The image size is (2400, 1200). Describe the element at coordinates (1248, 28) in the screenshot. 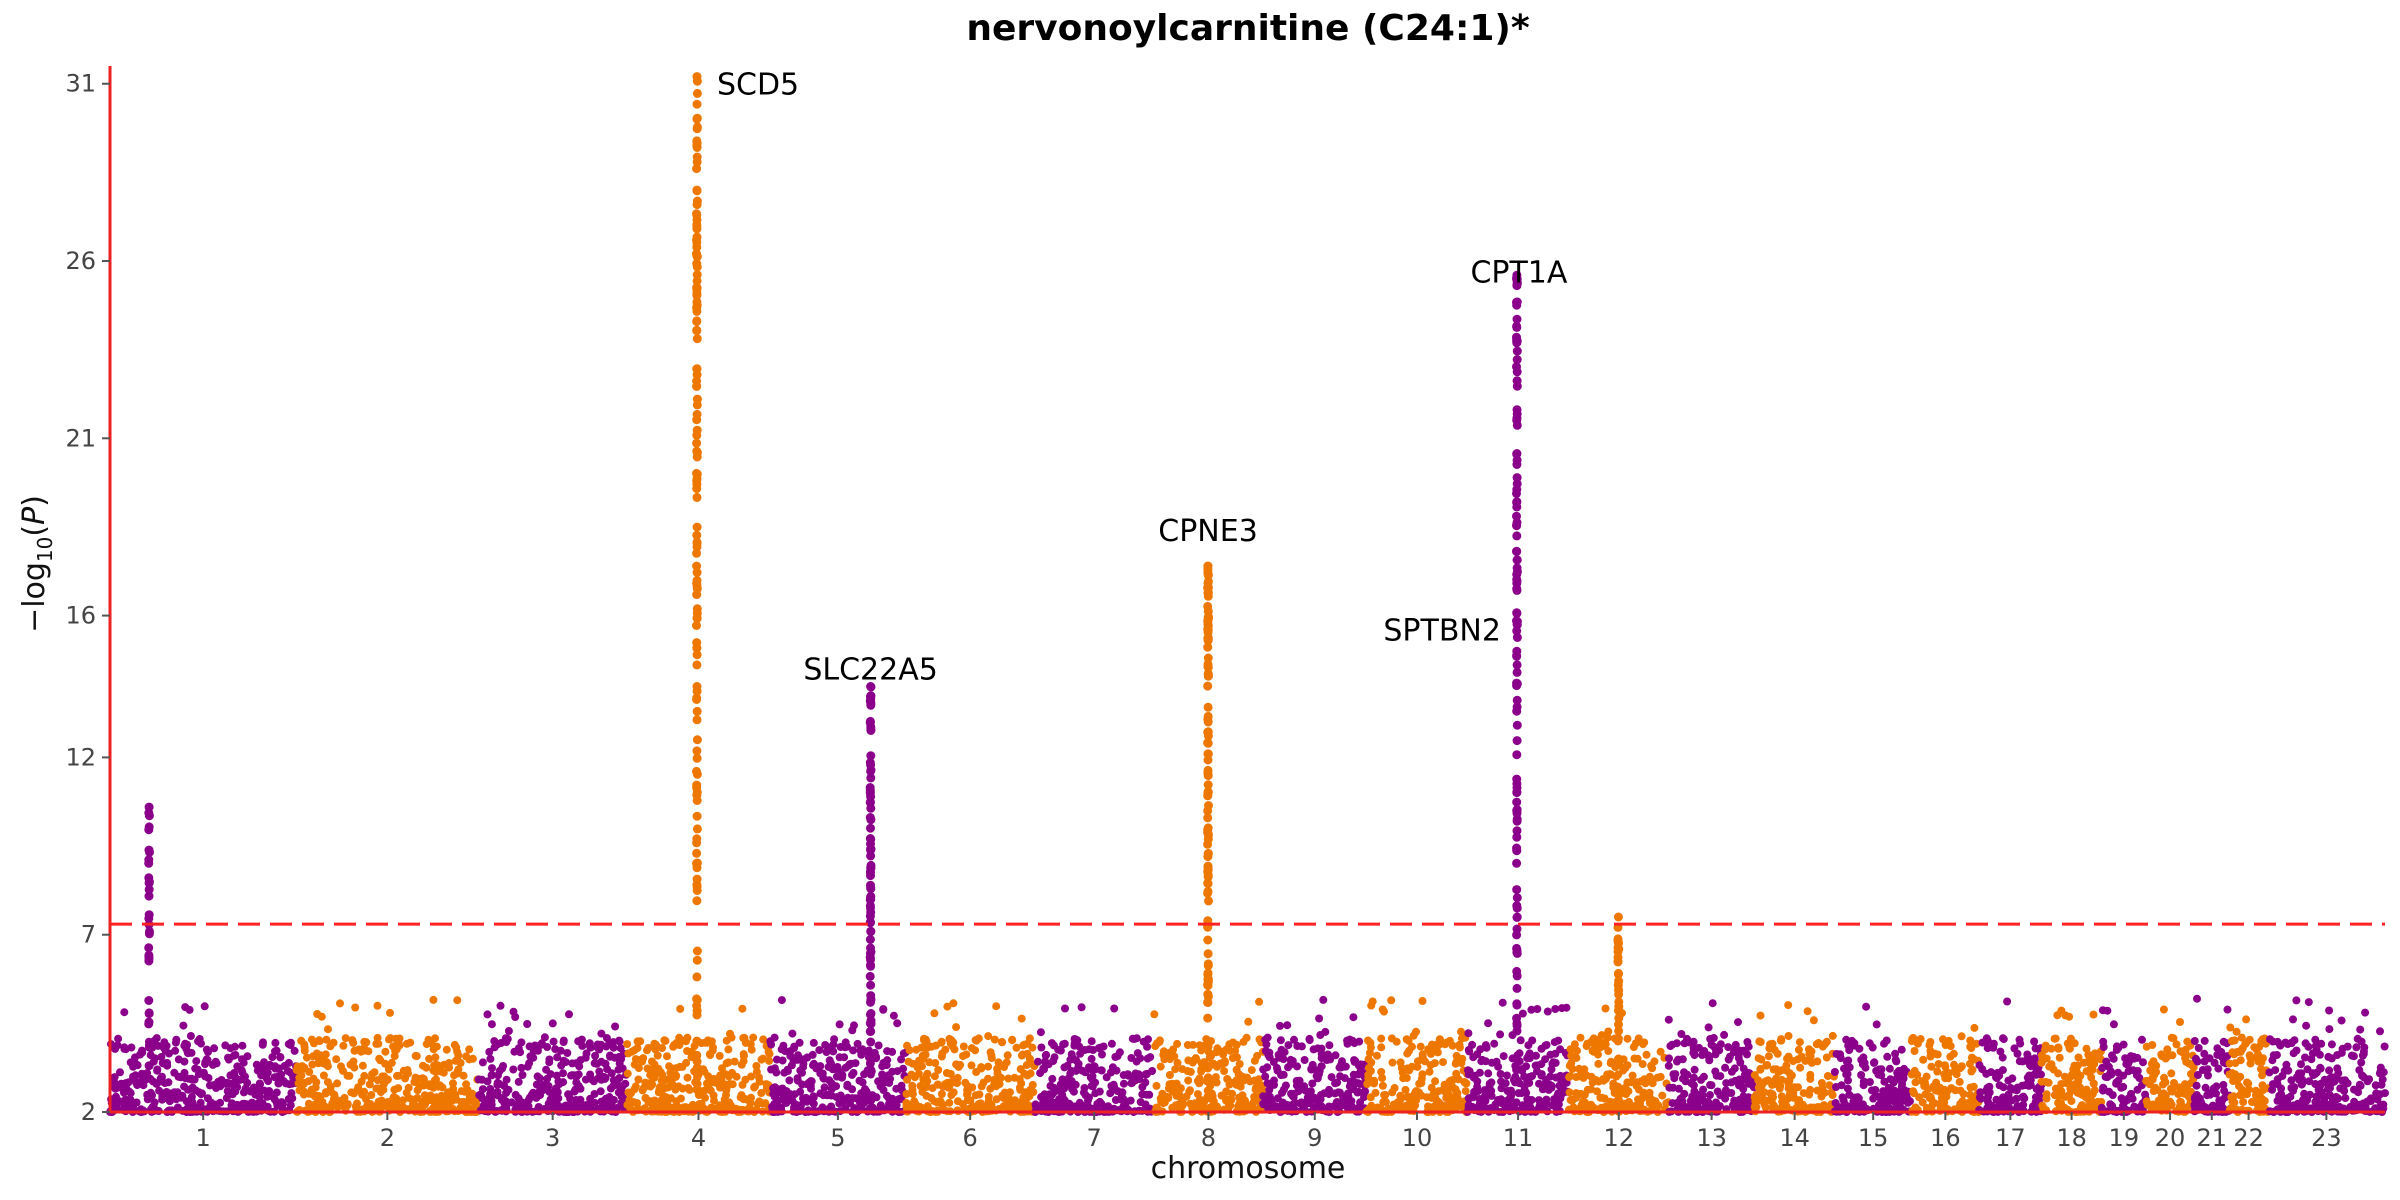

I see `chart-title: nervonoylcarnitine (C24:1)*` at that location.